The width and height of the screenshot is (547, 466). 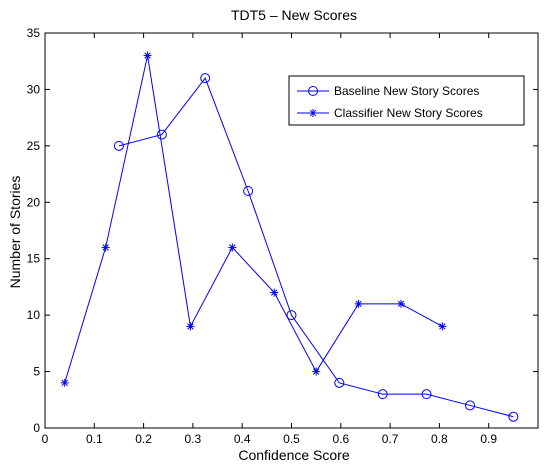 I want to click on y-tick-label: 10, so click(x=34, y=315).